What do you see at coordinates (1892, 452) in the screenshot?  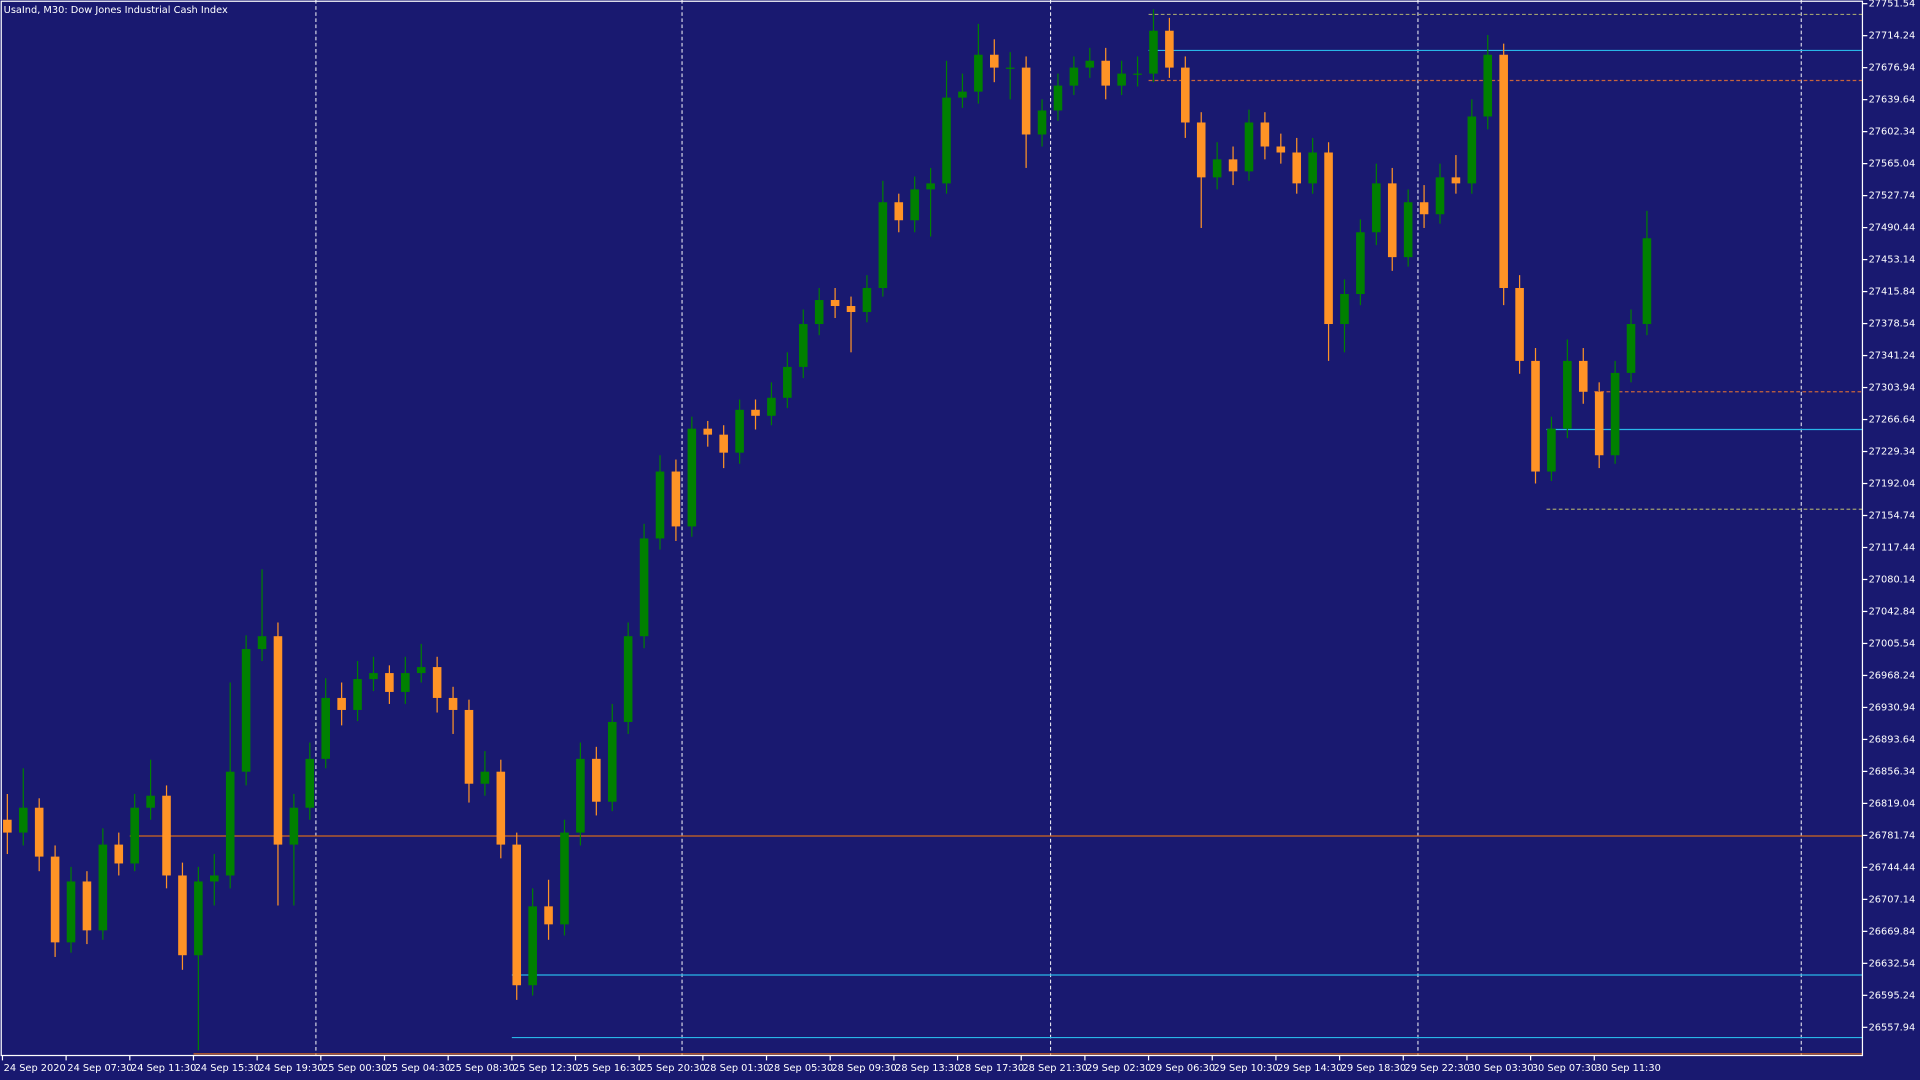 I see `y-tick-label: 27229.34` at bounding box center [1892, 452].